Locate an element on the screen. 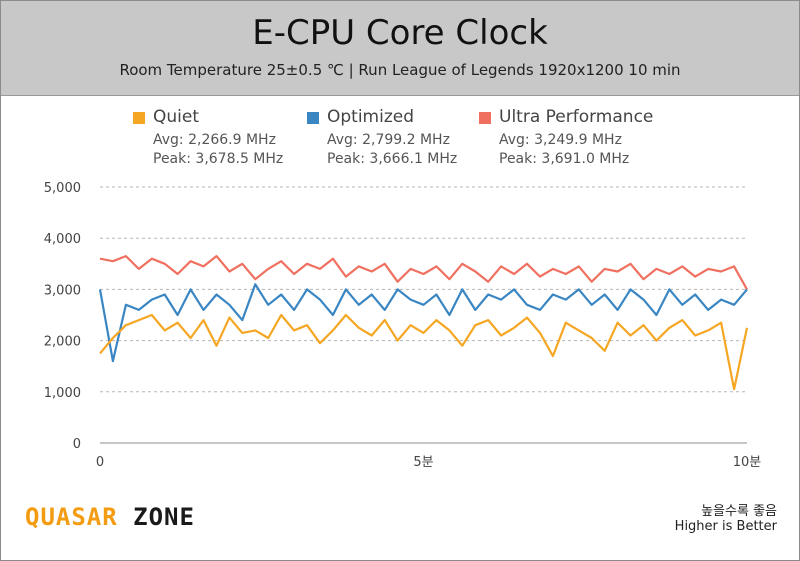  legend-swatch-quiet is located at coordinates (139, 118).